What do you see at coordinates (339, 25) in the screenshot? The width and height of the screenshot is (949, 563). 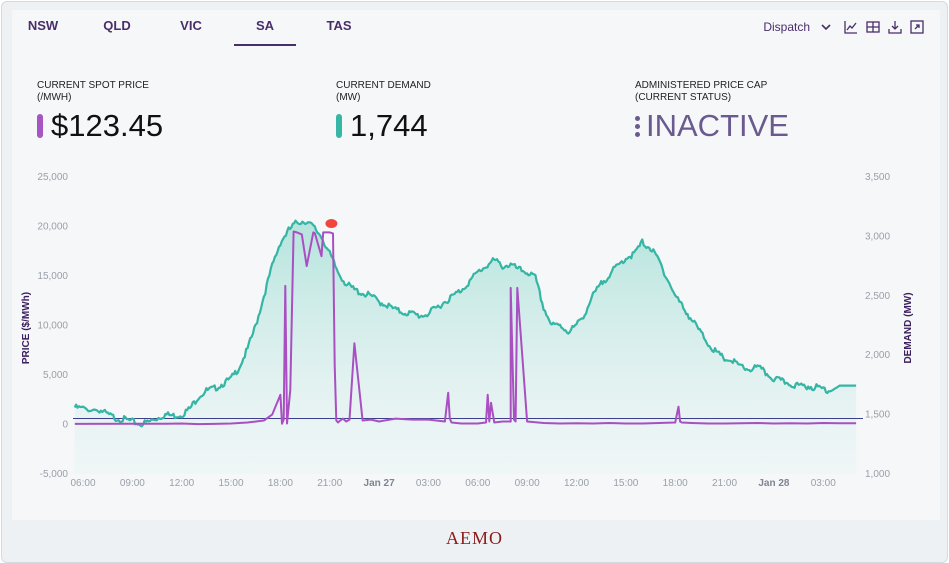 I see `tab-tas: TAS` at bounding box center [339, 25].